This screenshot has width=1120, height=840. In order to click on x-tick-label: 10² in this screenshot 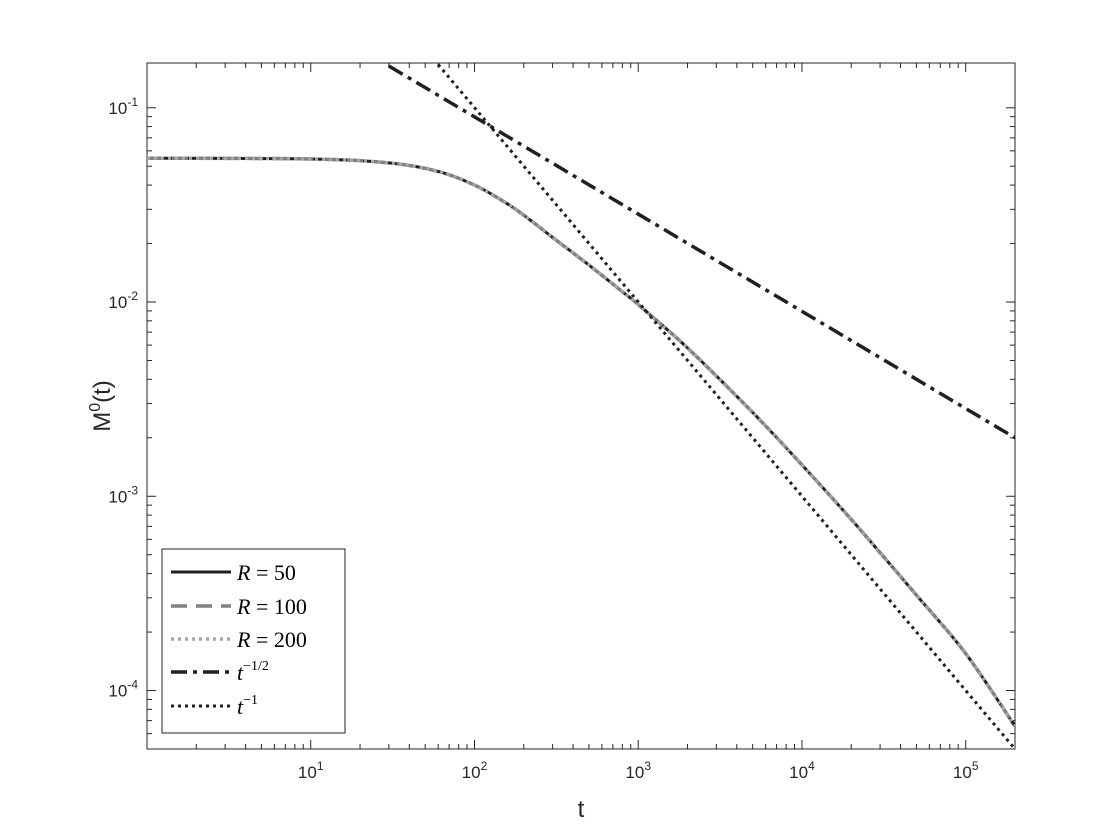, I will do `click(475, 770)`.